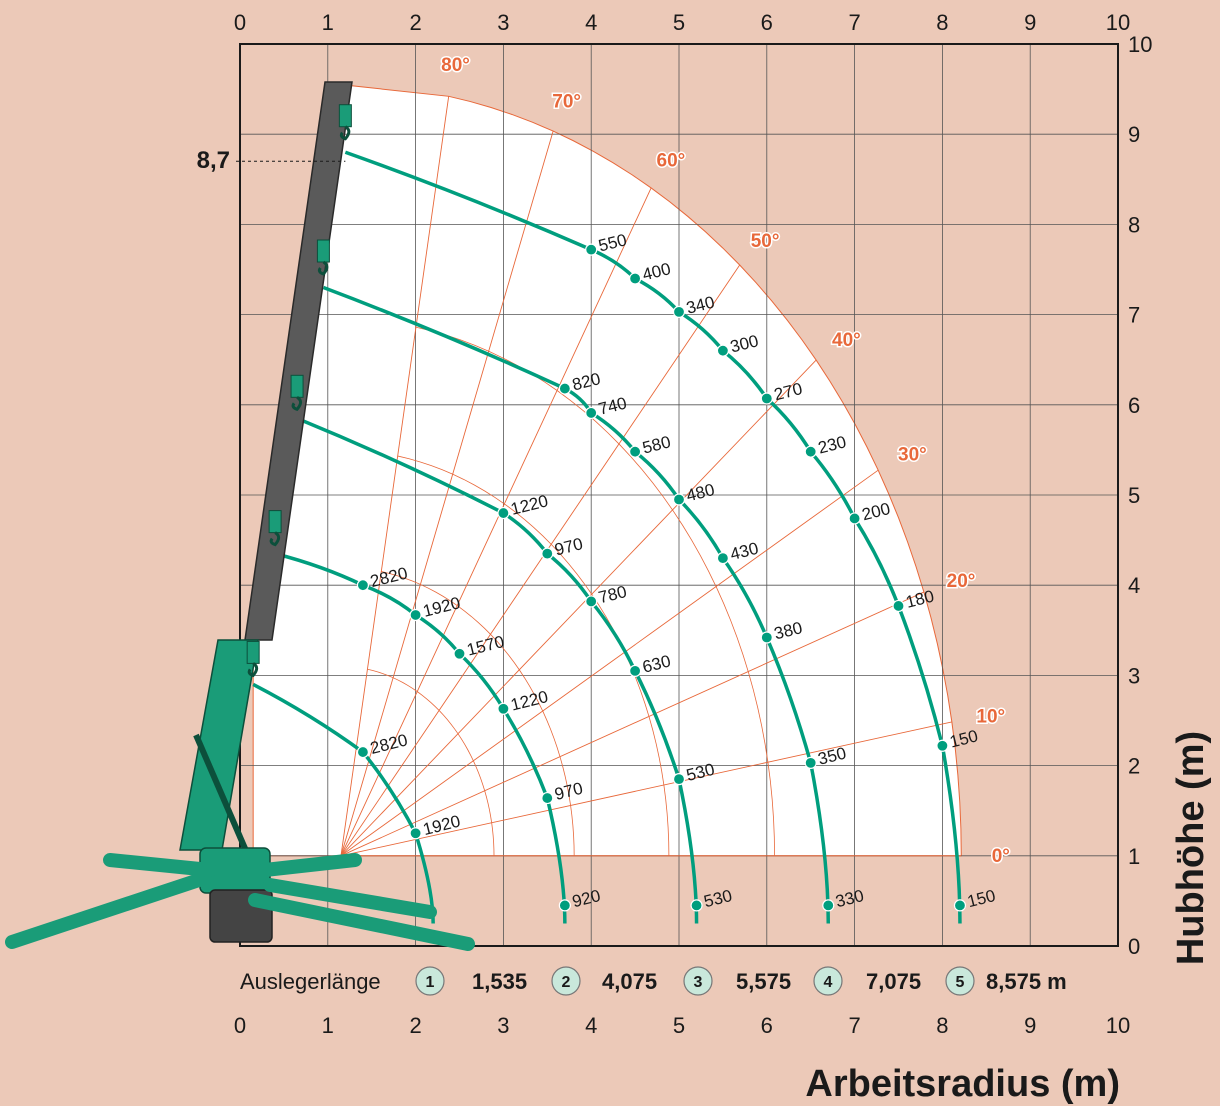 The width and height of the screenshot is (1220, 1106). What do you see at coordinates (1134, 405) in the screenshot?
I see `y-tick: 6` at bounding box center [1134, 405].